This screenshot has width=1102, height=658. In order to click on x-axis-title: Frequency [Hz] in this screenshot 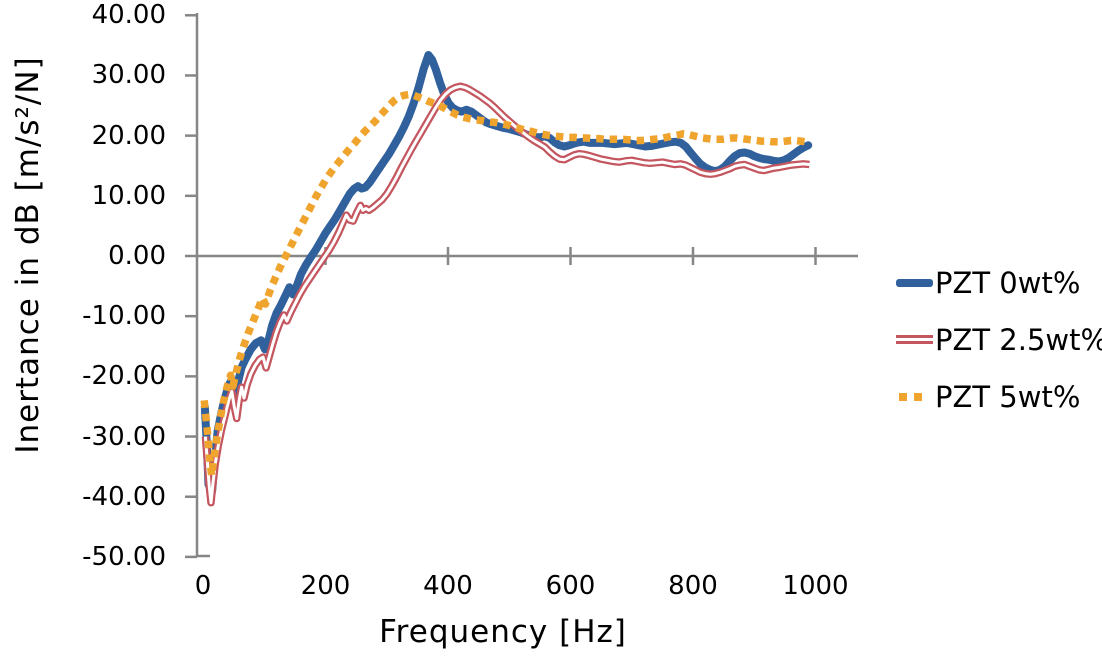, I will do `click(503, 632)`.